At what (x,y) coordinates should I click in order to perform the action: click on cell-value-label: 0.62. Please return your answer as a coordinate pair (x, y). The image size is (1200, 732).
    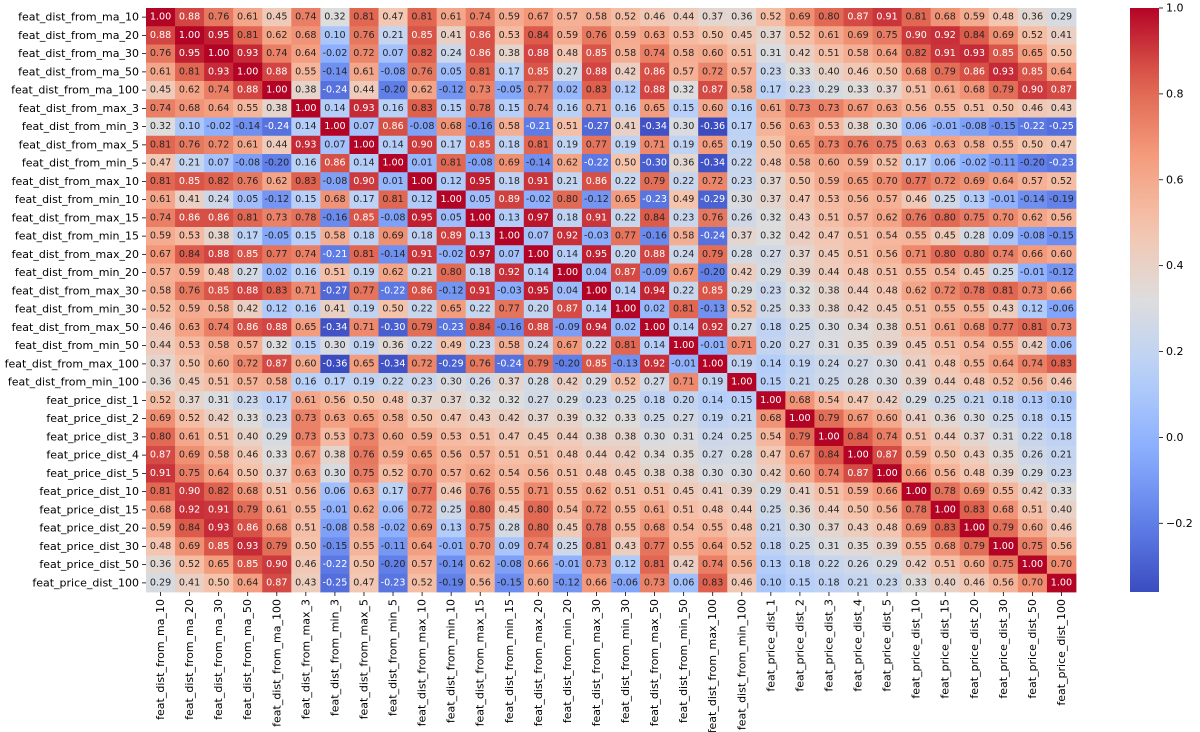
    Looking at the image, I should click on (480, 473).